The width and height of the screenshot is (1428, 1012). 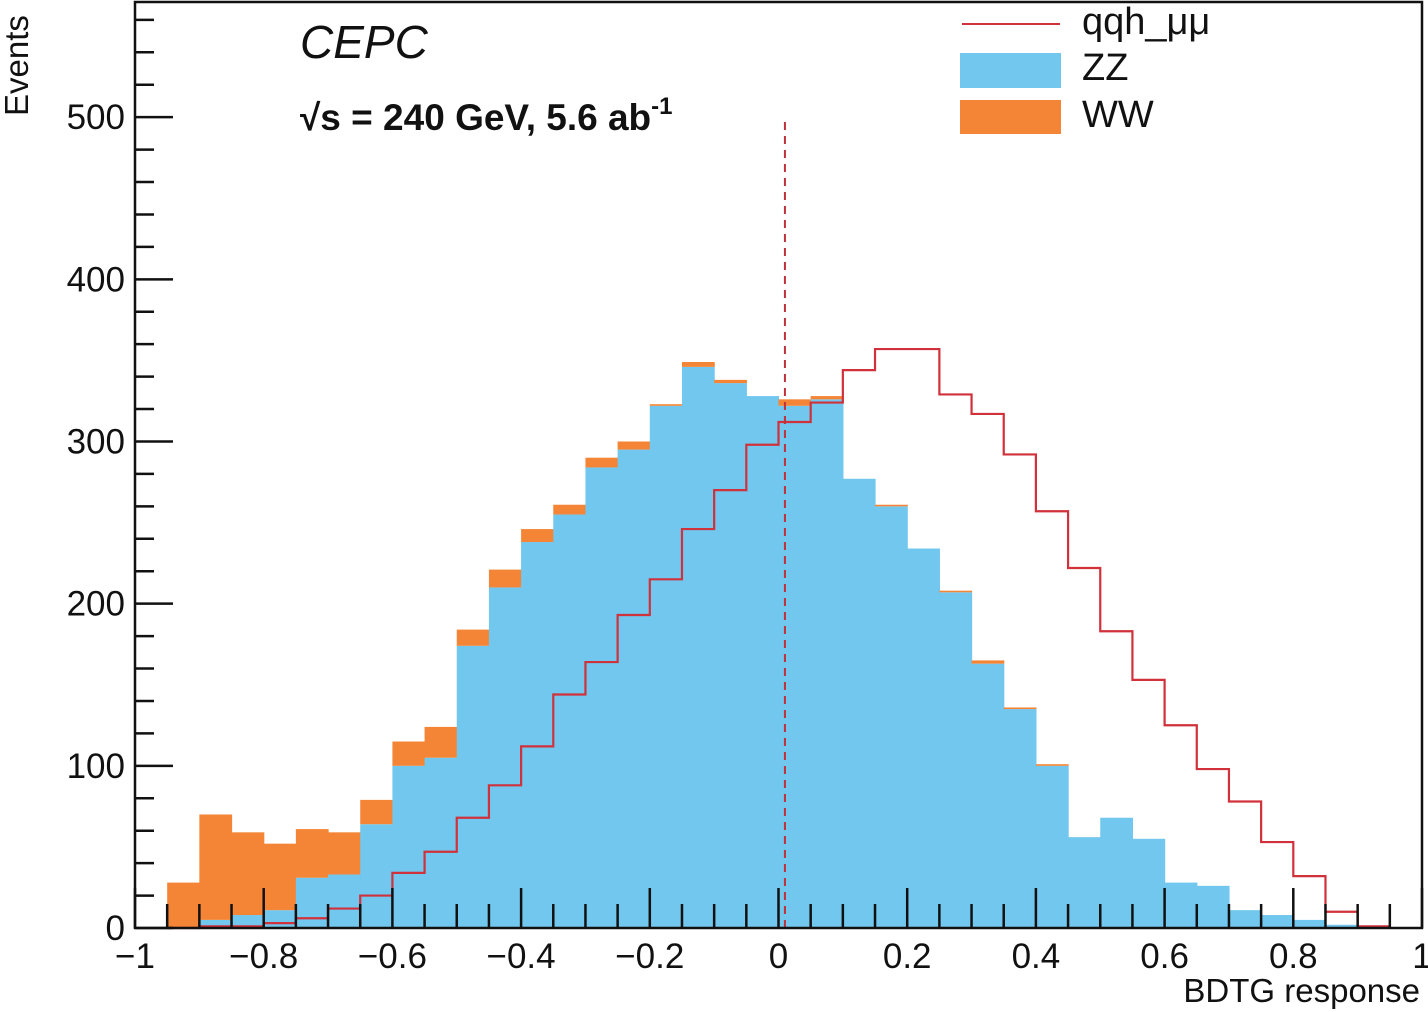 What do you see at coordinates (1010, 117) in the screenshot?
I see `legend-swatch-ww` at bounding box center [1010, 117].